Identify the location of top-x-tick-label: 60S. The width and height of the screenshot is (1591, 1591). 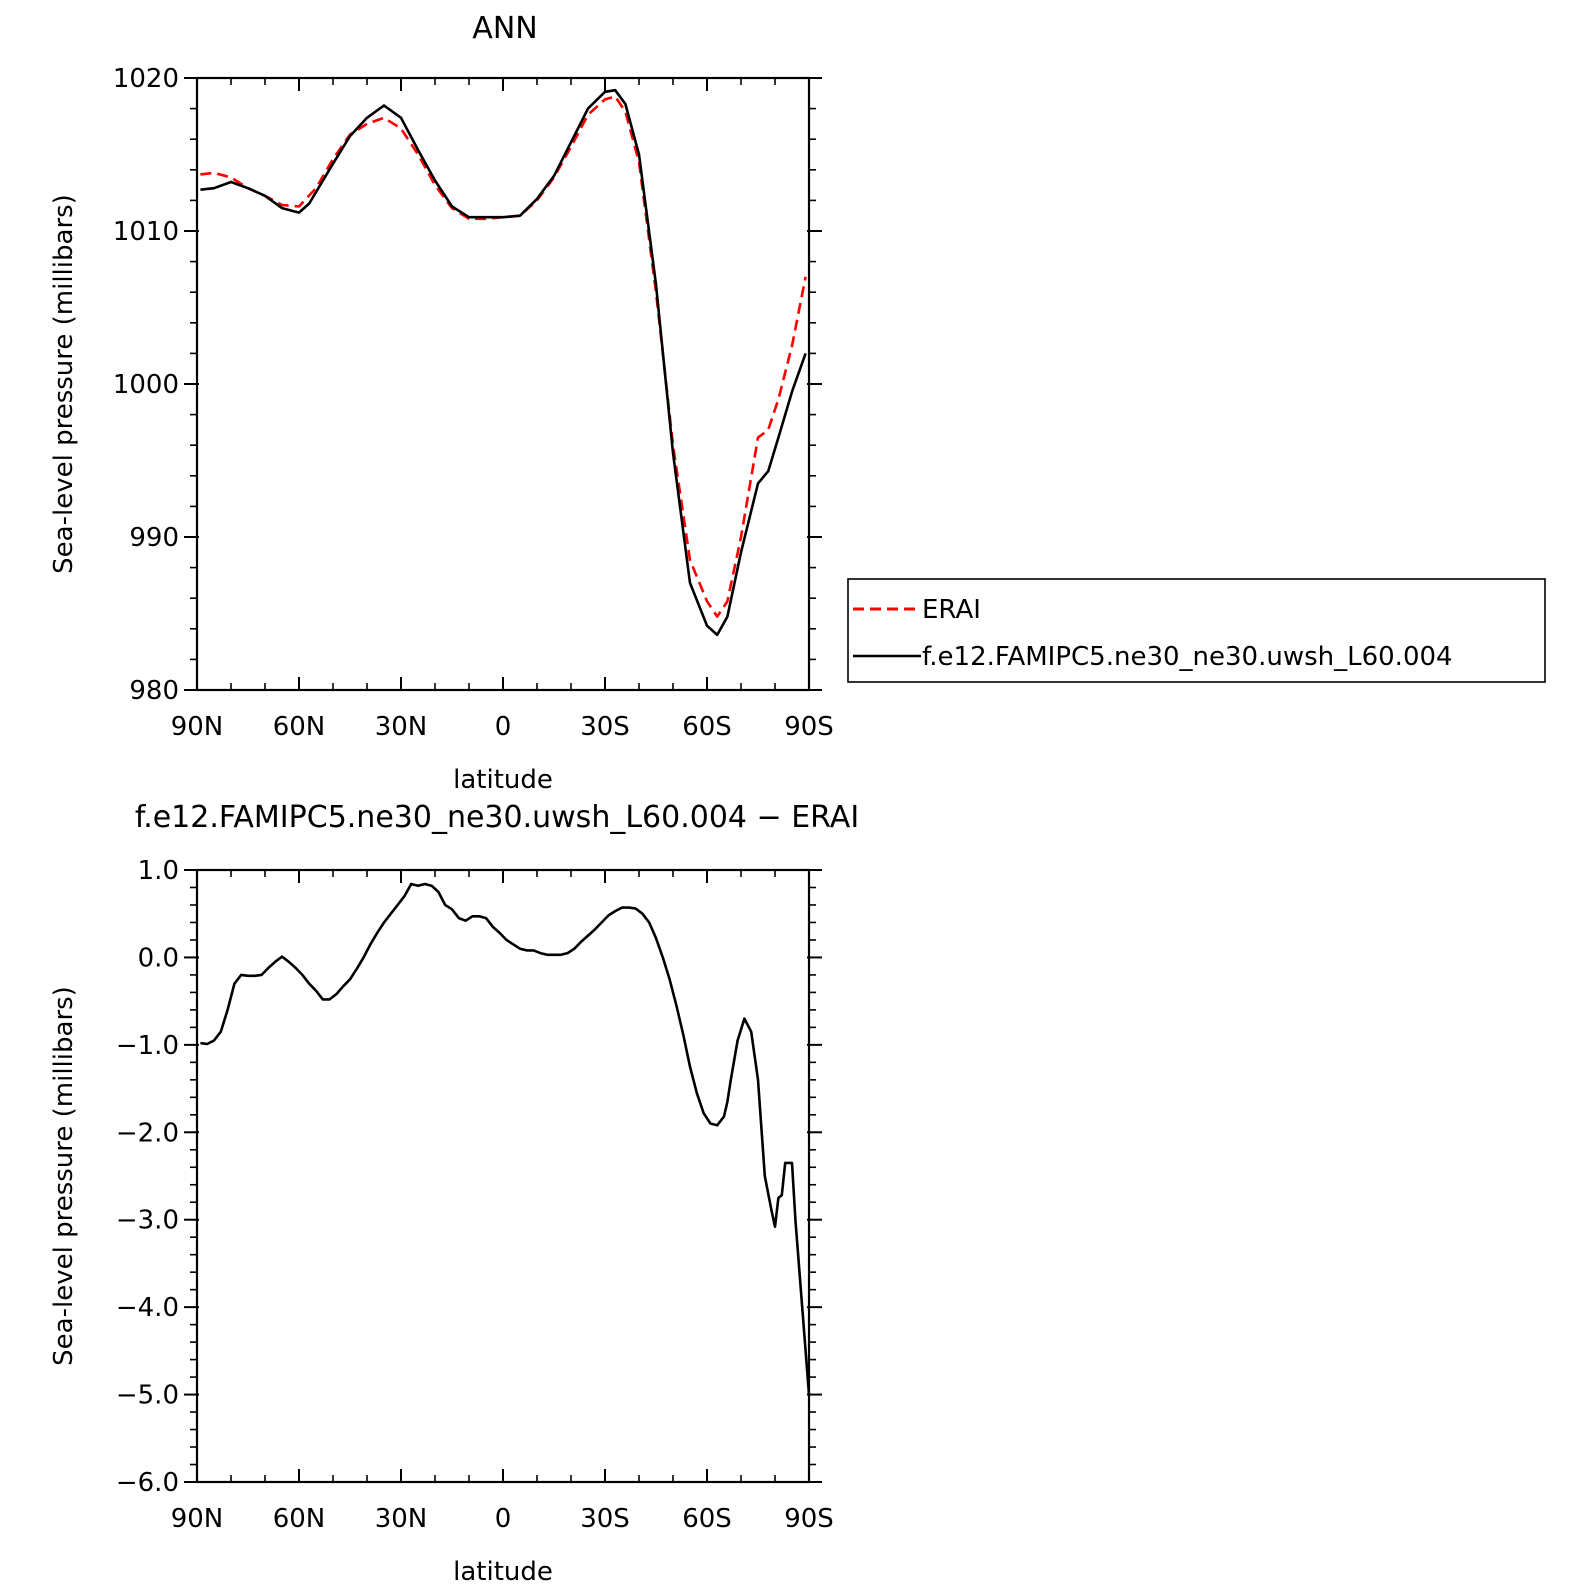
(707, 727).